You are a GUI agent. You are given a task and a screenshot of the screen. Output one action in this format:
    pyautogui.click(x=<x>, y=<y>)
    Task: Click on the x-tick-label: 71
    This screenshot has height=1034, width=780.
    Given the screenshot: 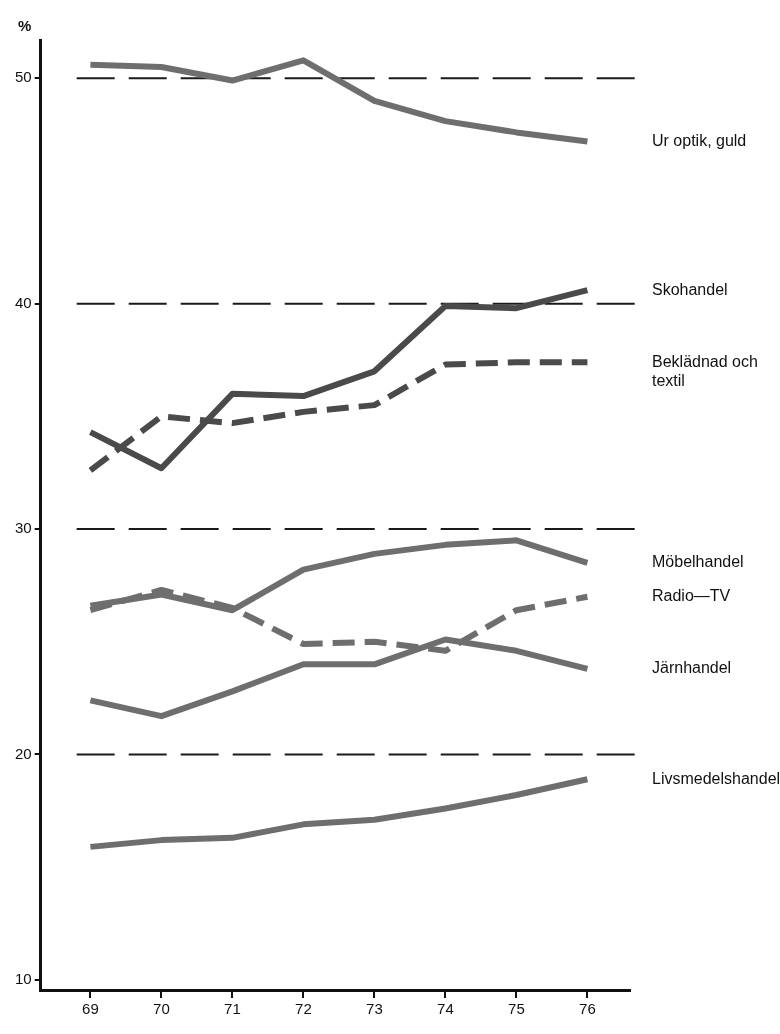 What is the action you would take?
    pyautogui.click(x=232, y=1009)
    